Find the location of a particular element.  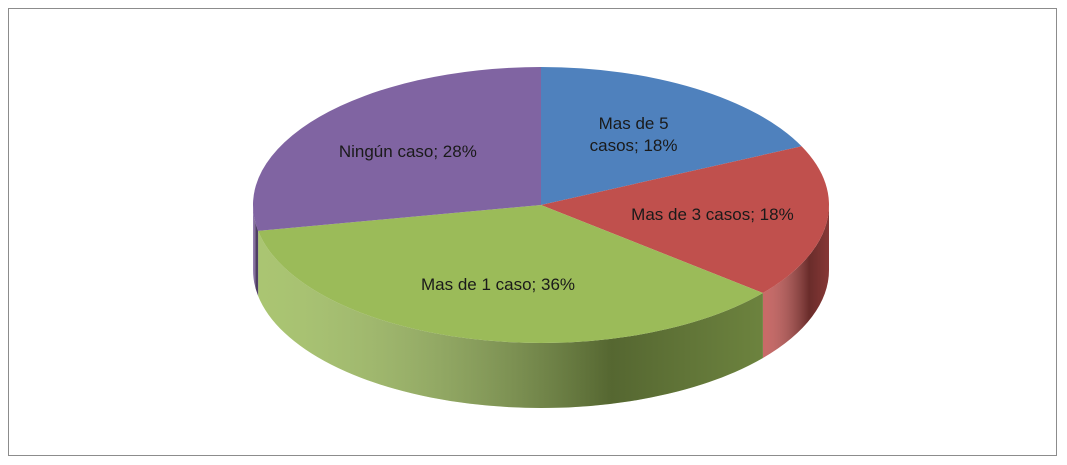

data-label: Ningún caso; 28% is located at coordinates (407, 152).